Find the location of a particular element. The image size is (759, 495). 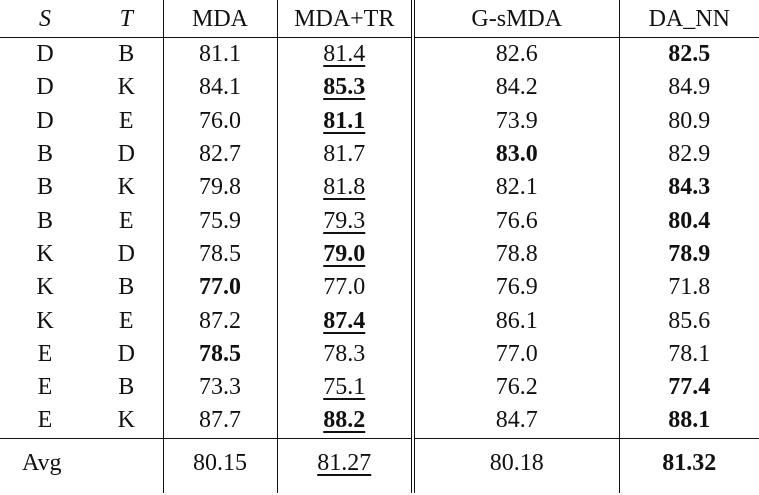

da-nn-cell: 78.9 is located at coordinates (689, 254).